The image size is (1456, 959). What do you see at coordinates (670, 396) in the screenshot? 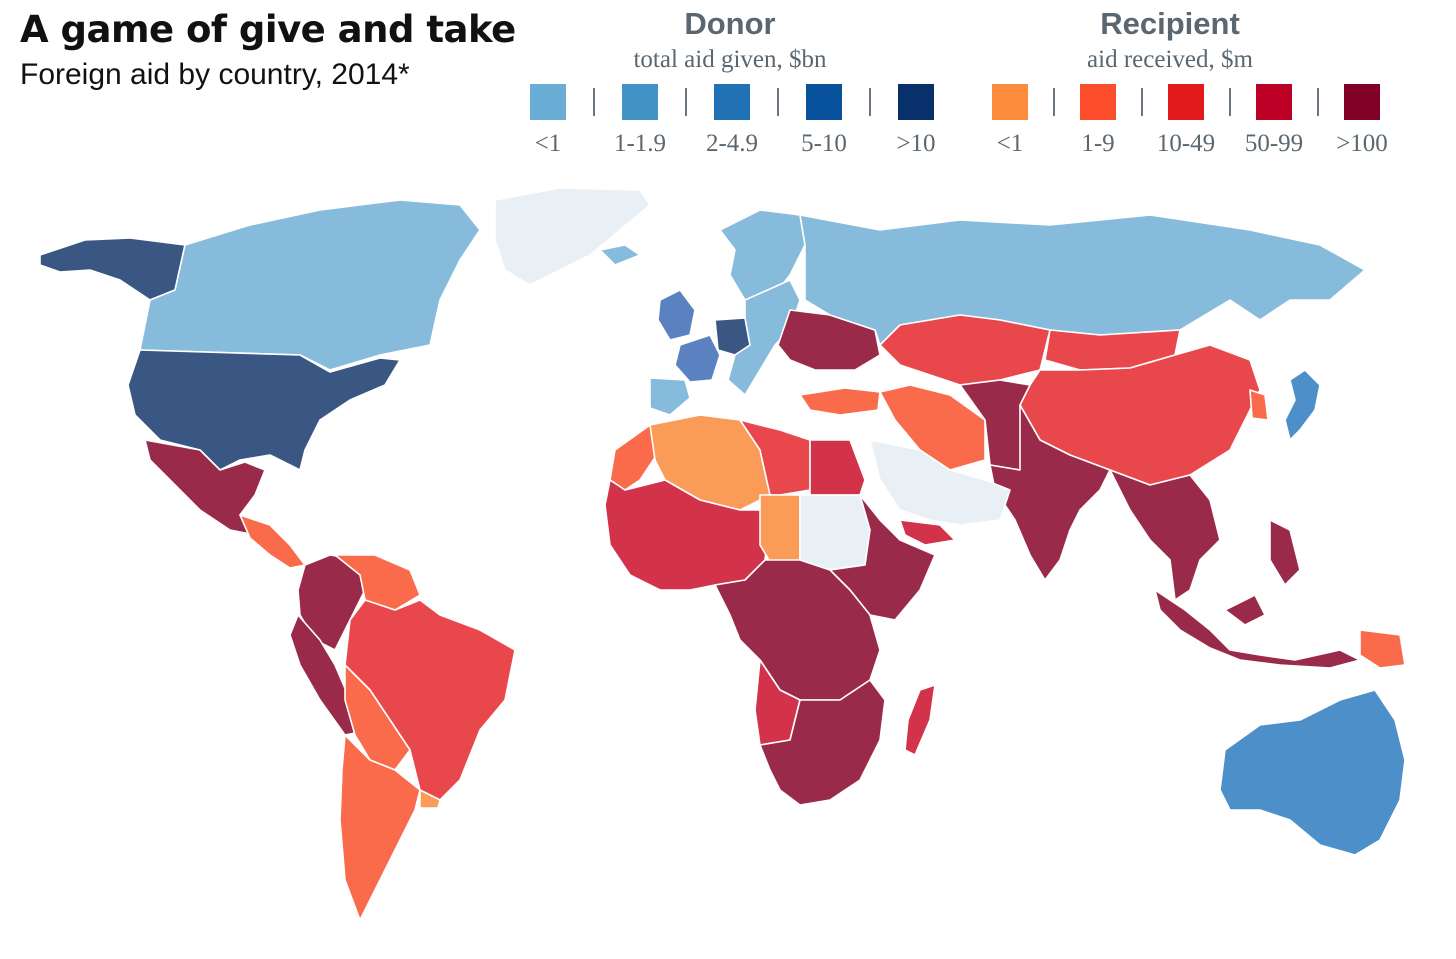
I see `region-iberia` at bounding box center [670, 396].